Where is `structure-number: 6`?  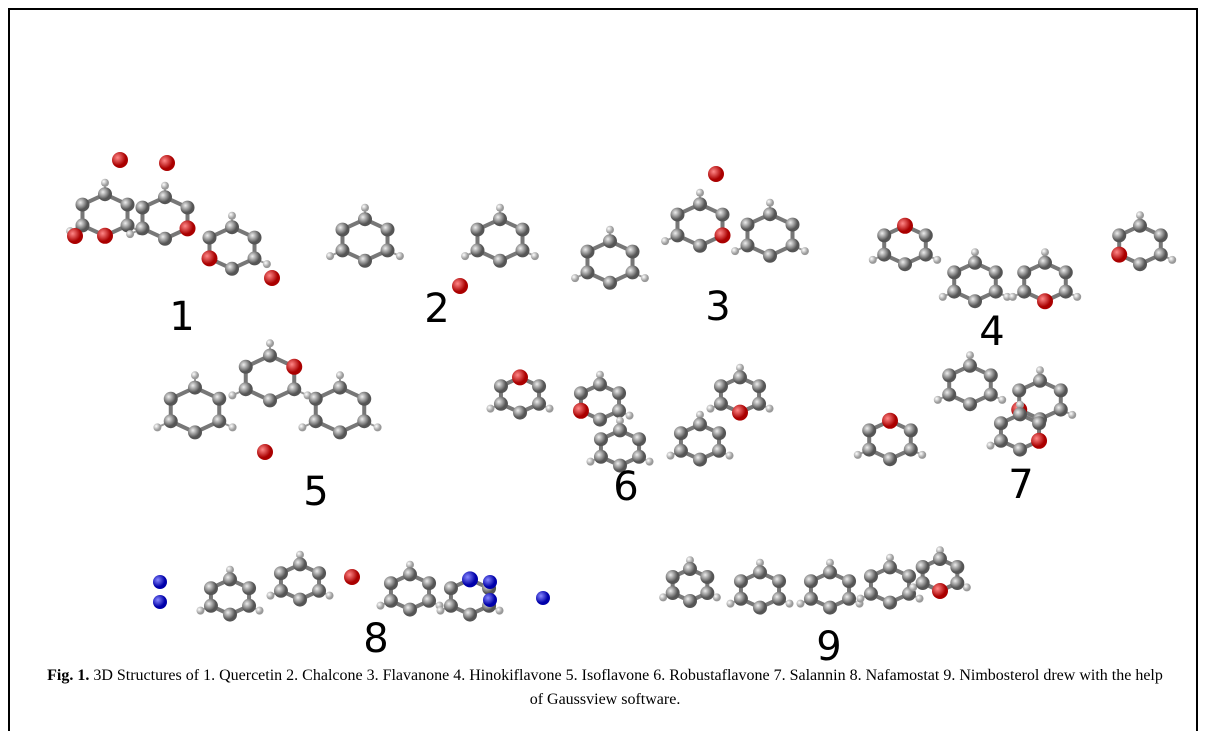 structure-number: 6 is located at coordinates (625, 487).